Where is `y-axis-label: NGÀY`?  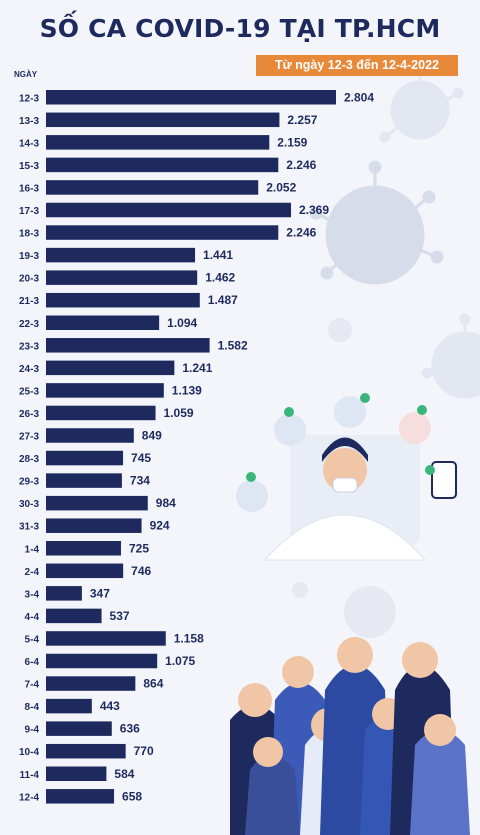 y-axis-label: NGÀY is located at coordinates (26, 74).